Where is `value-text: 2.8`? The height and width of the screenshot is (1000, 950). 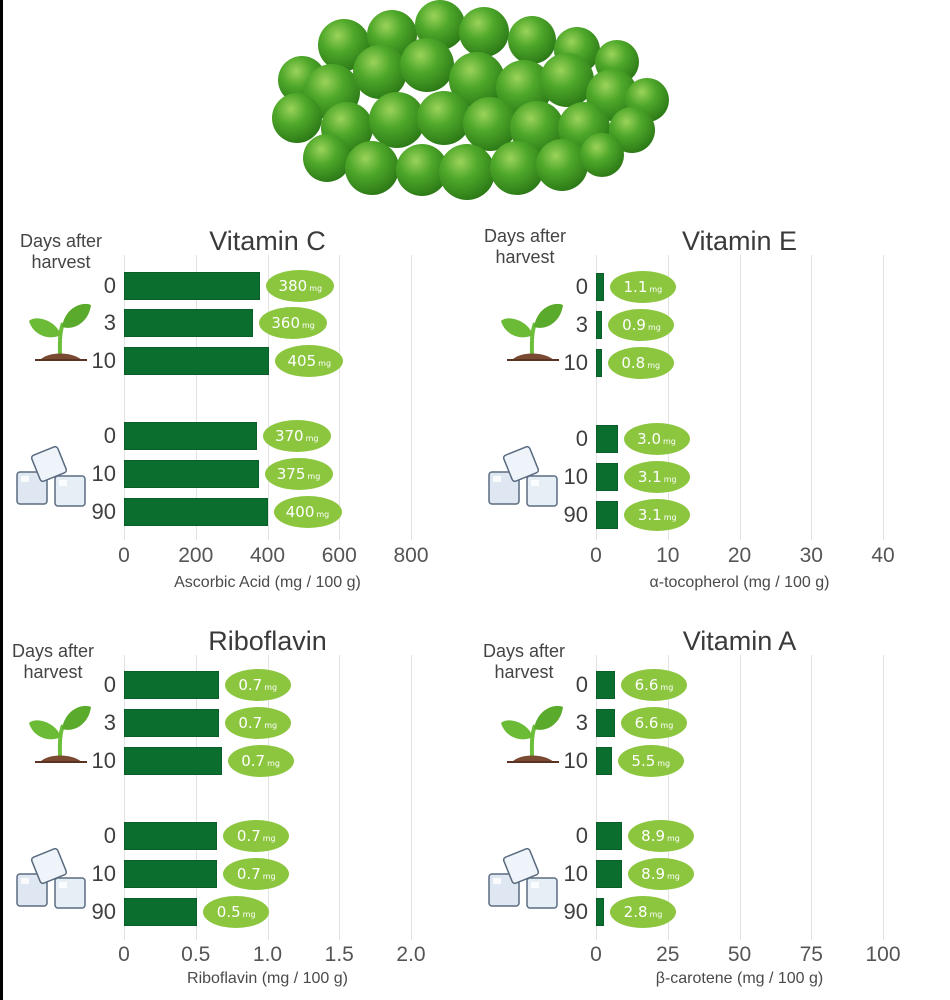
value-text: 2.8 is located at coordinates (635, 912).